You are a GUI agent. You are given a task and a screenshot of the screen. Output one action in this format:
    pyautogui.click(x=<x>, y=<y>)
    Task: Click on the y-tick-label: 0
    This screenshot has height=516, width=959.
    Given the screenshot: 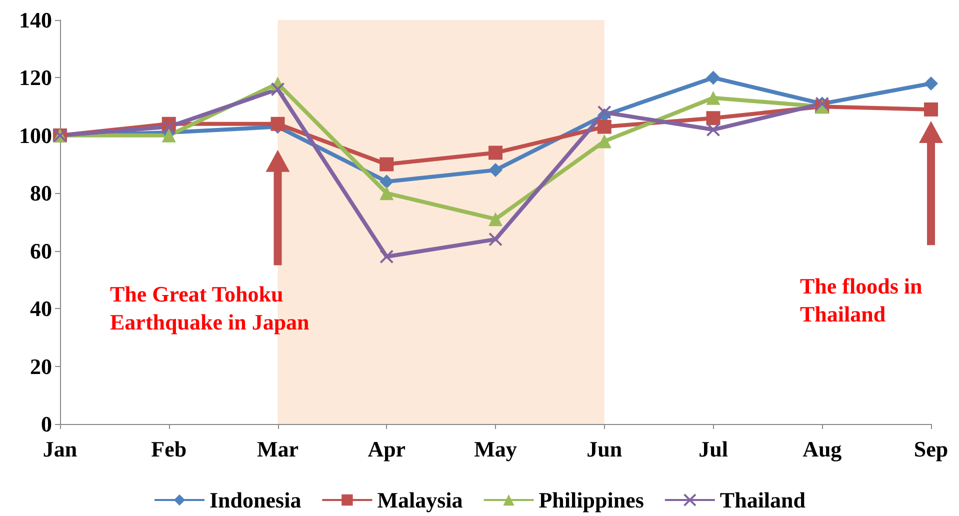 What is the action you would take?
    pyautogui.click(x=46, y=424)
    